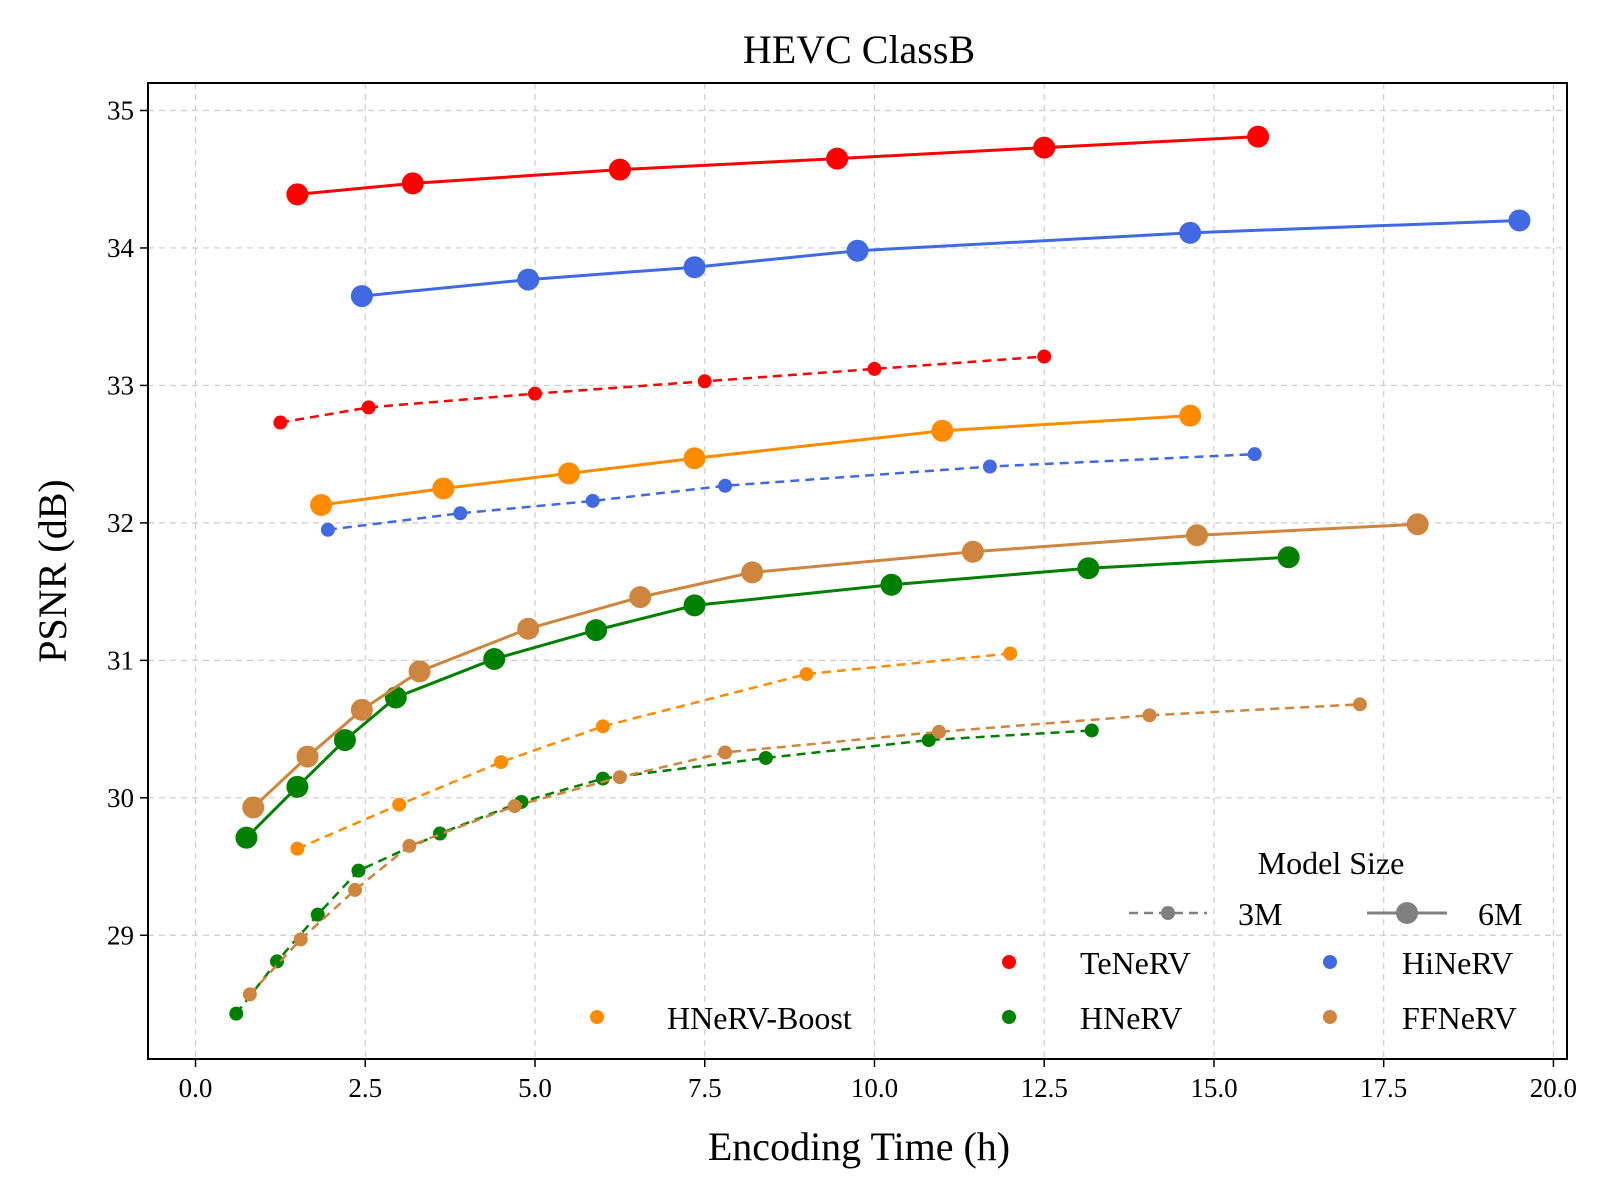 This screenshot has width=1600, height=1200. What do you see at coordinates (120, 798) in the screenshot?
I see `y-tick-label: 30` at bounding box center [120, 798].